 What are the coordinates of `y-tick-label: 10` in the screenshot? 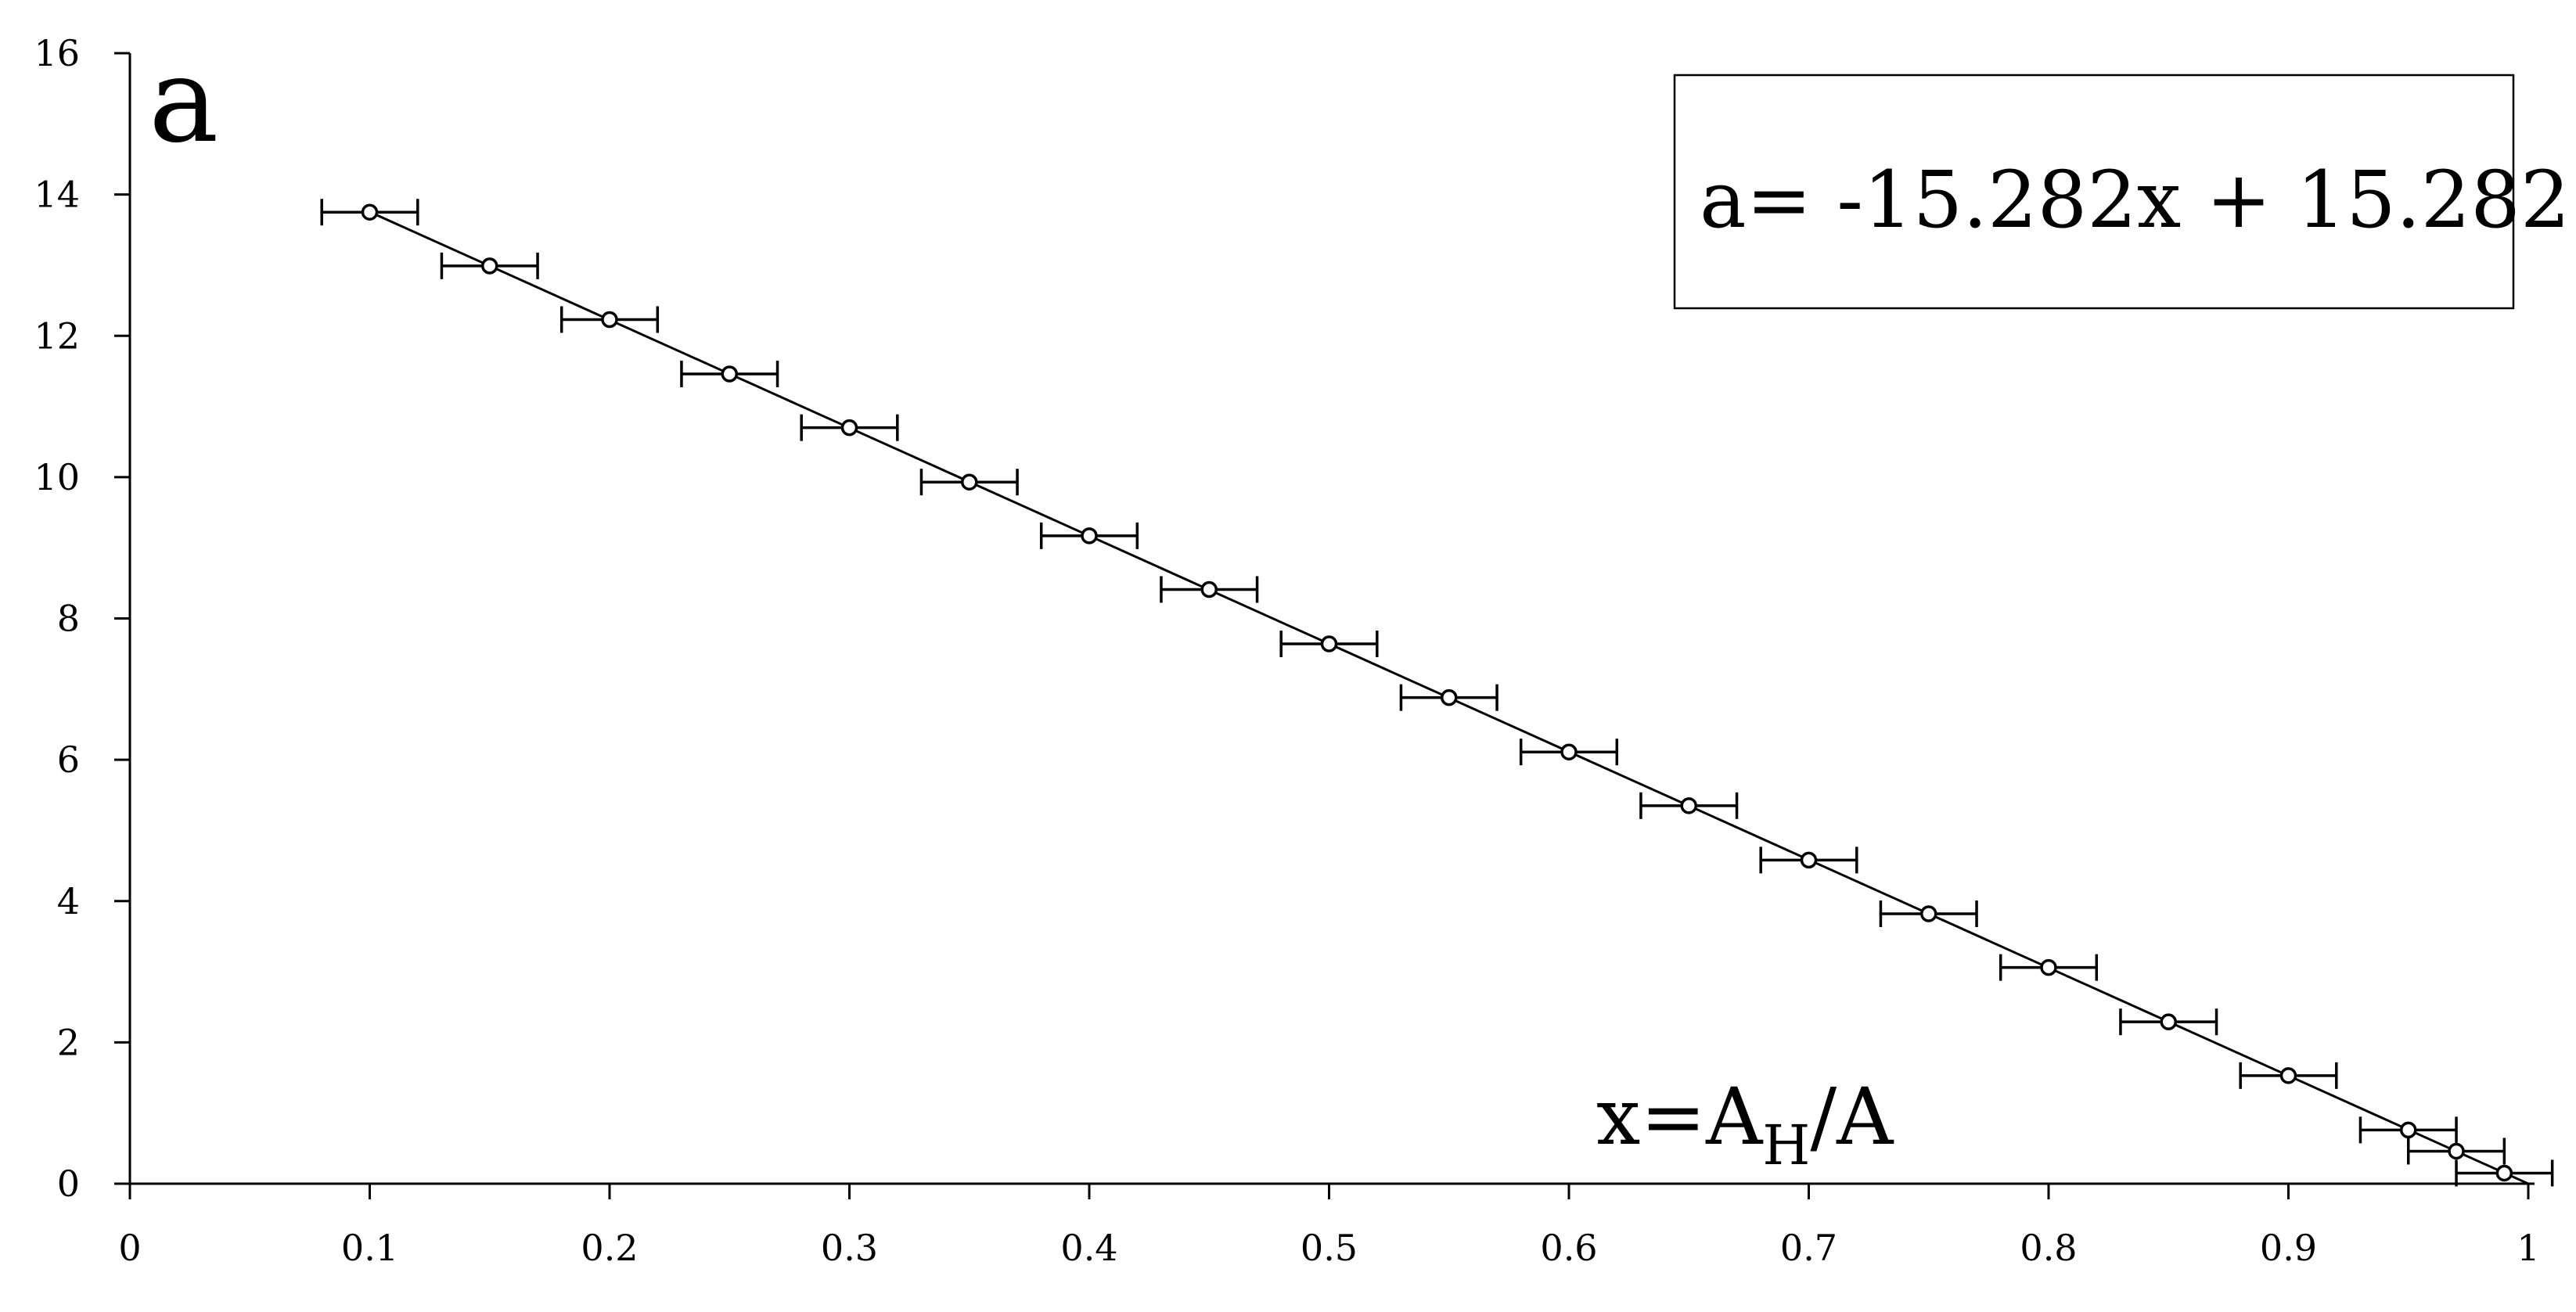 It's located at (57, 477).